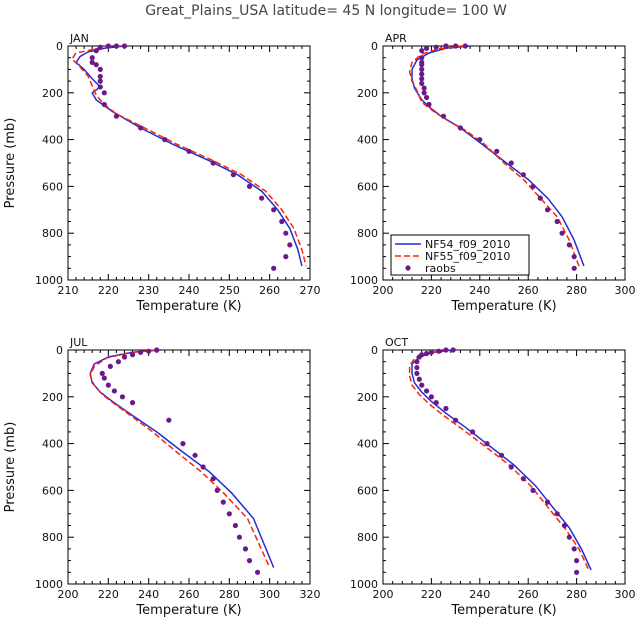  I want to click on plot-frame, so click(189, 467).